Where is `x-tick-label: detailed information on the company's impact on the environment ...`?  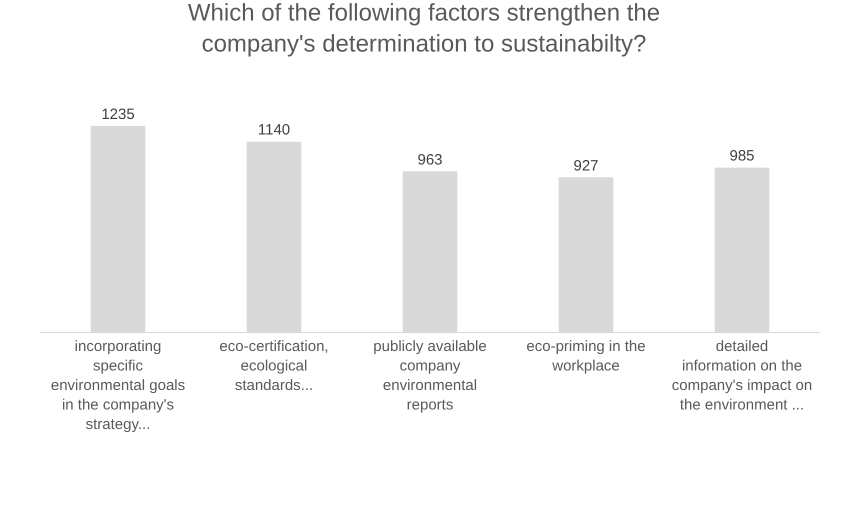
x-tick-label: detailed information on the company's impact on the environment ... is located at coordinates (742, 376).